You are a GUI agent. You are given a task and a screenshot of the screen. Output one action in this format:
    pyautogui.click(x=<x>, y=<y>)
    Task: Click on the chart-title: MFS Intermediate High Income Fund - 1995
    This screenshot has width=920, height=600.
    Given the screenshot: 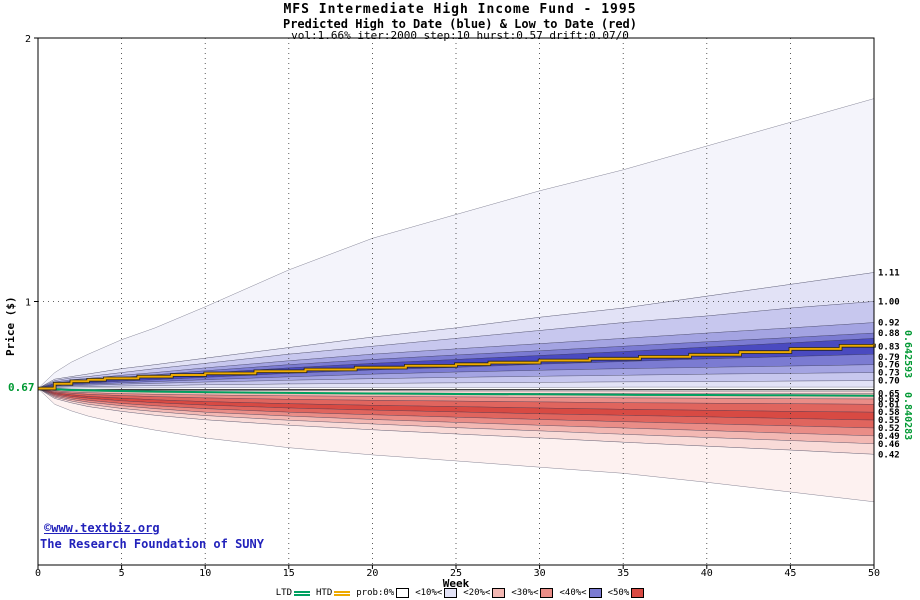 What is the action you would take?
    pyautogui.click(x=460, y=9)
    